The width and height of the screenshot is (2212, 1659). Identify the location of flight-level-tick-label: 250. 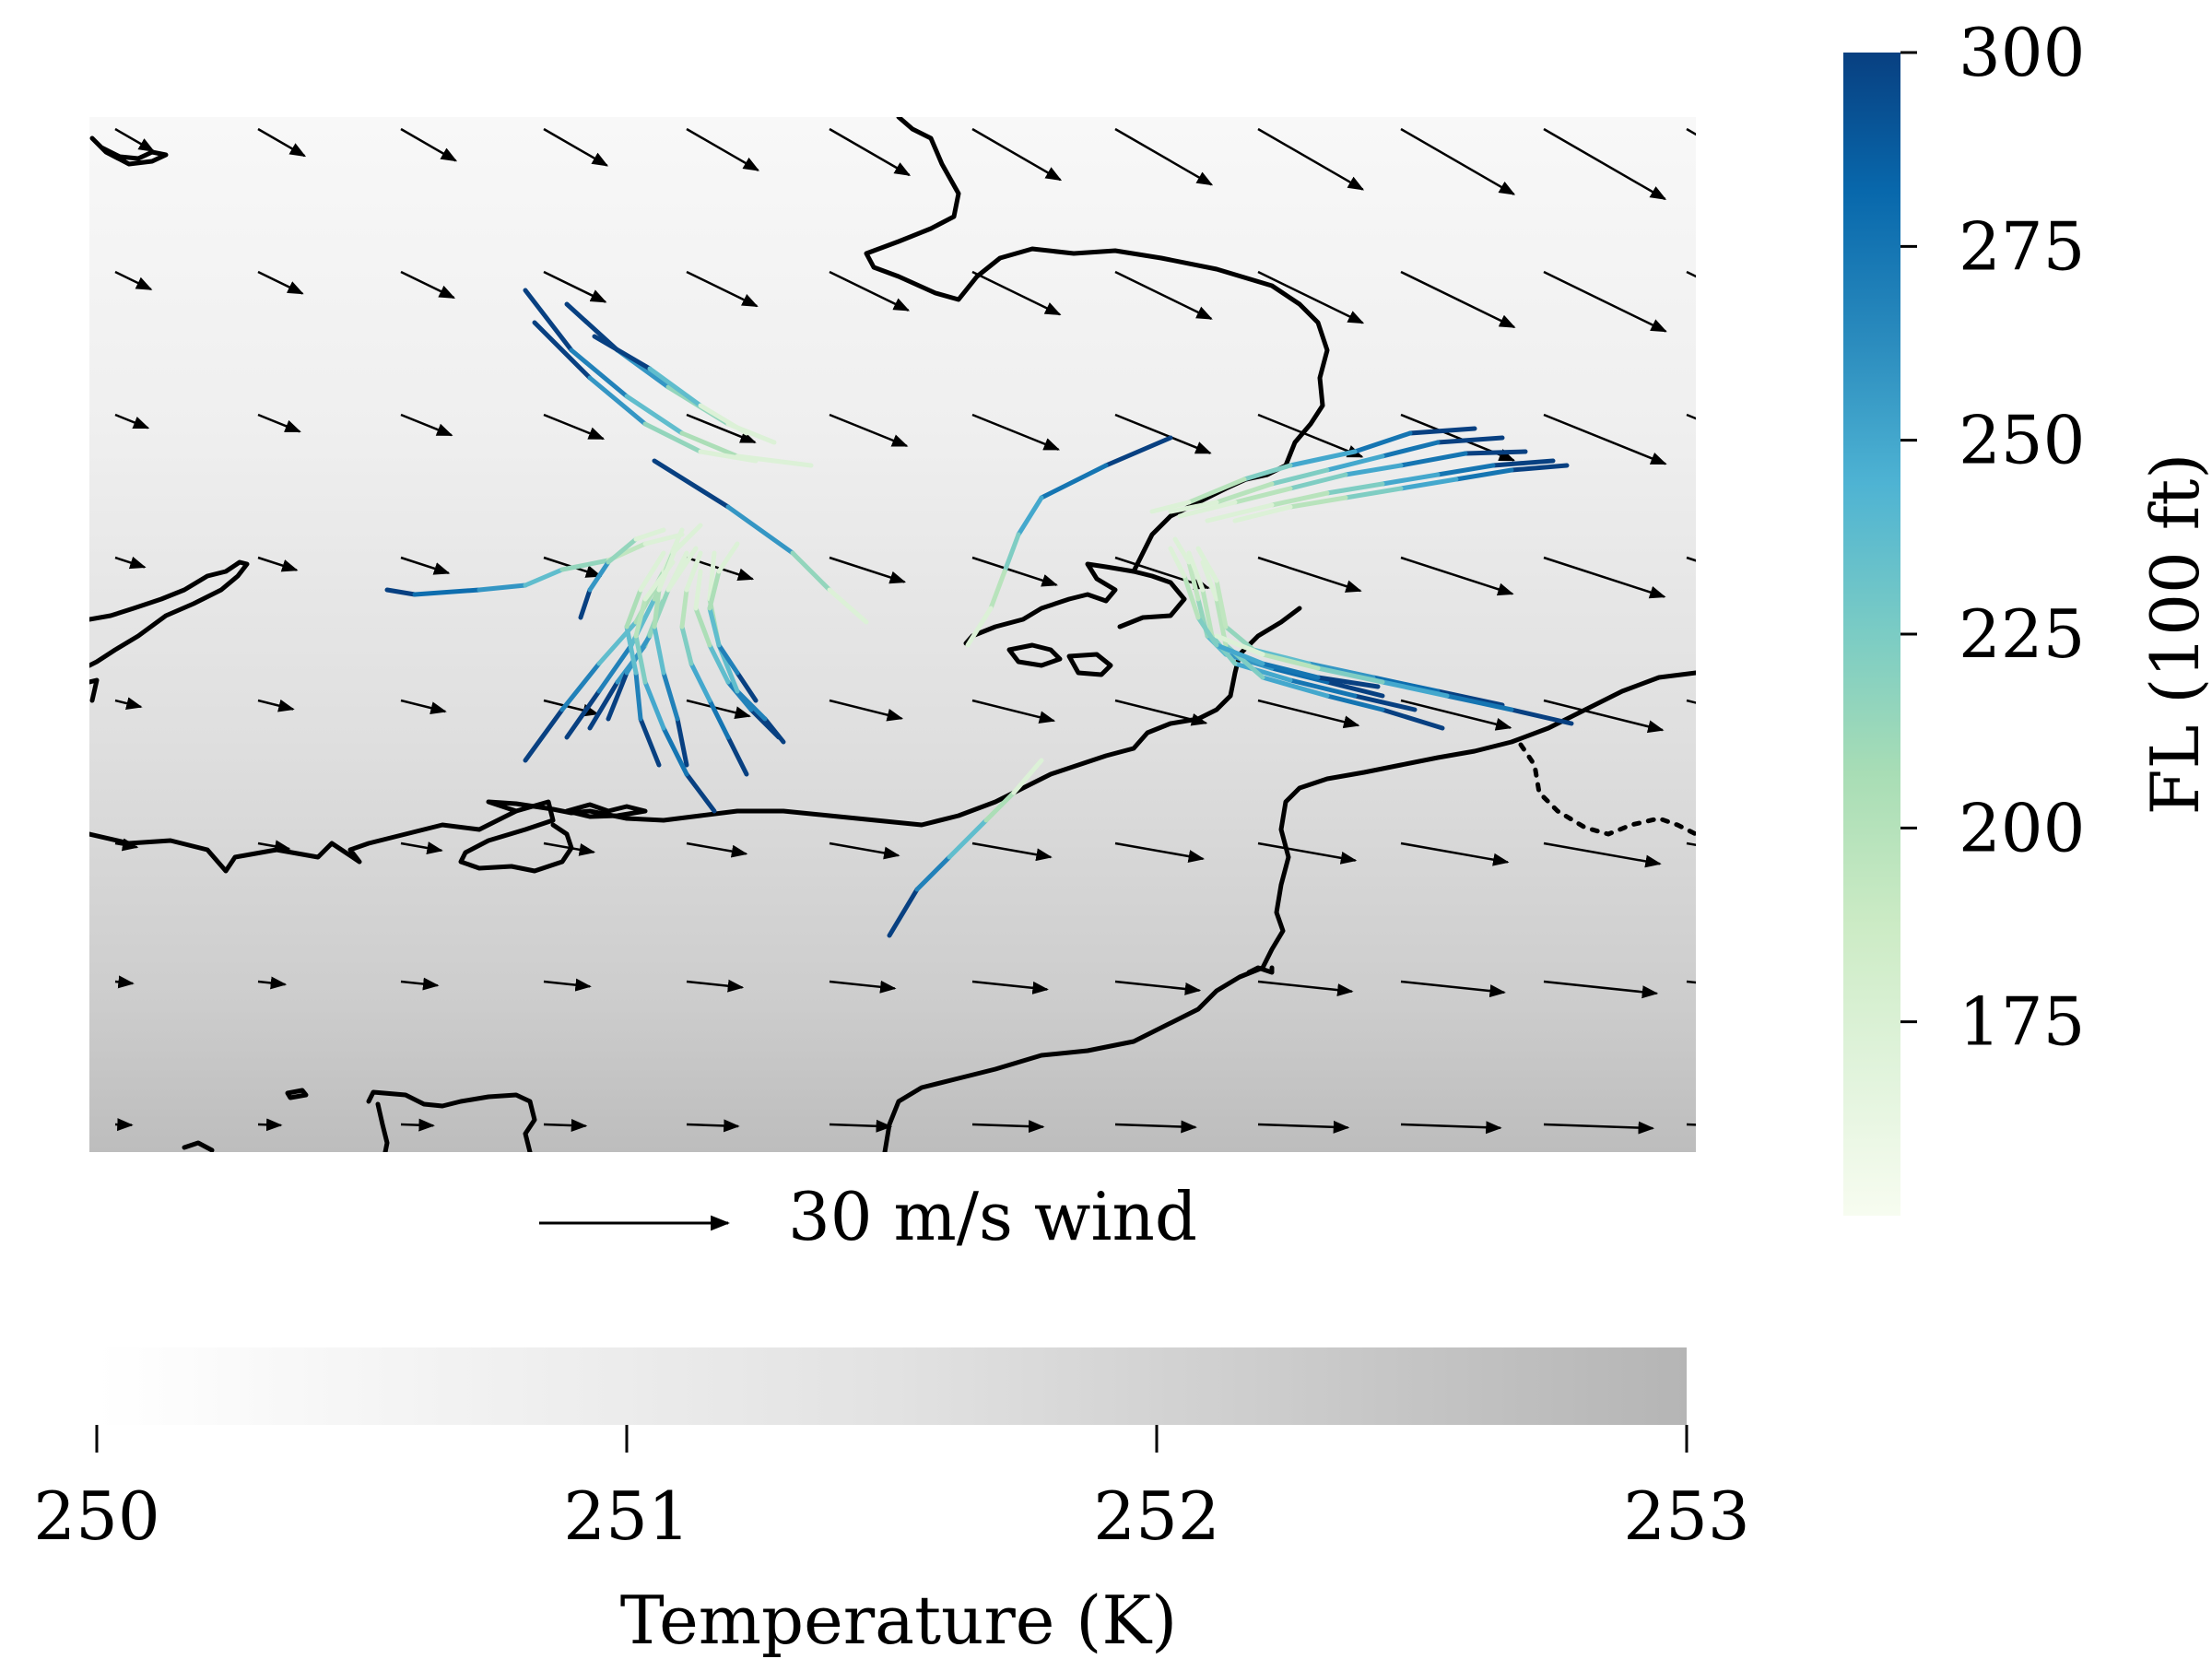
(2022, 440).